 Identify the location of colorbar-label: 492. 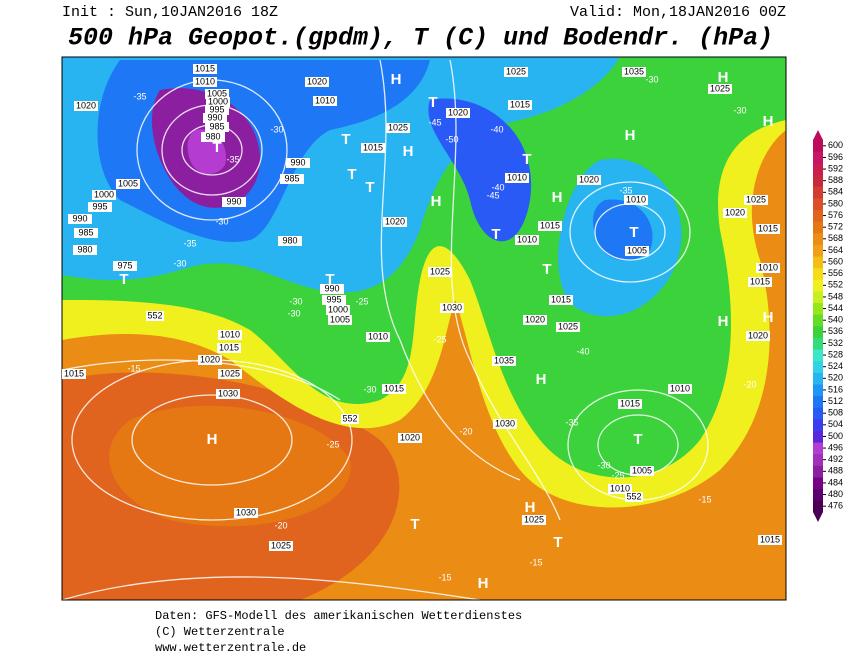
(835, 459).